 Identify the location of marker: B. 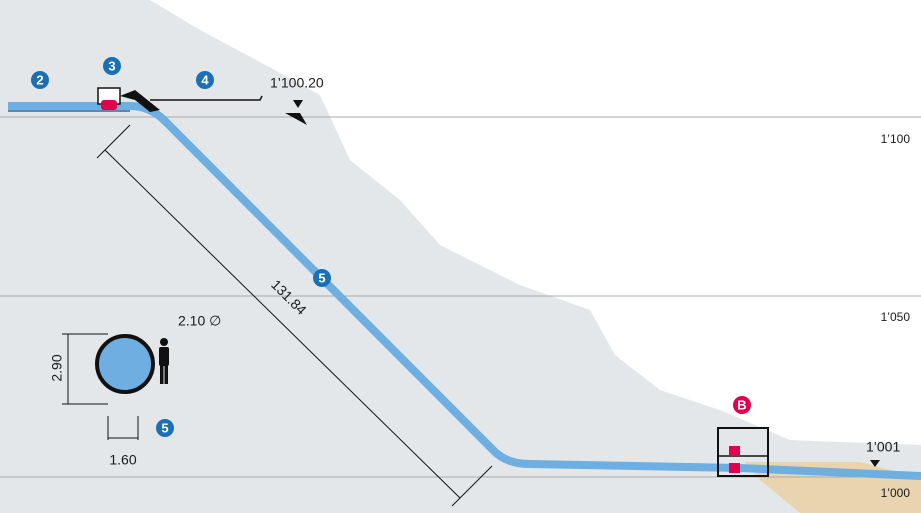
(742, 405).